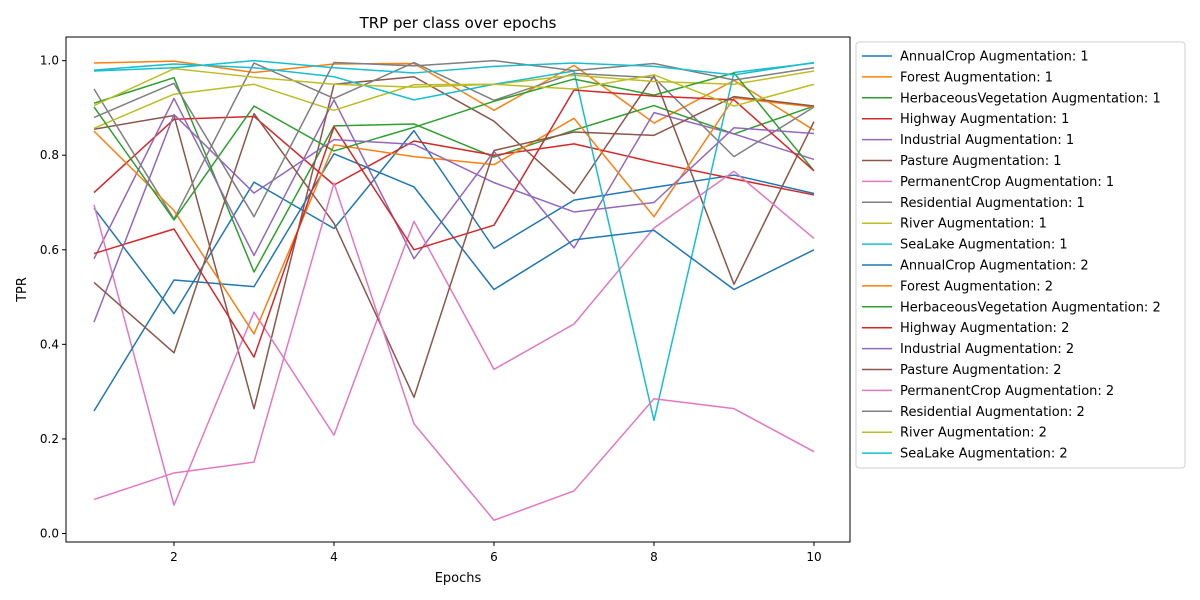  What do you see at coordinates (981, 370) in the screenshot?
I see `legend-label: Pasture Augmentation: 2` at bounding box center [981, 370].